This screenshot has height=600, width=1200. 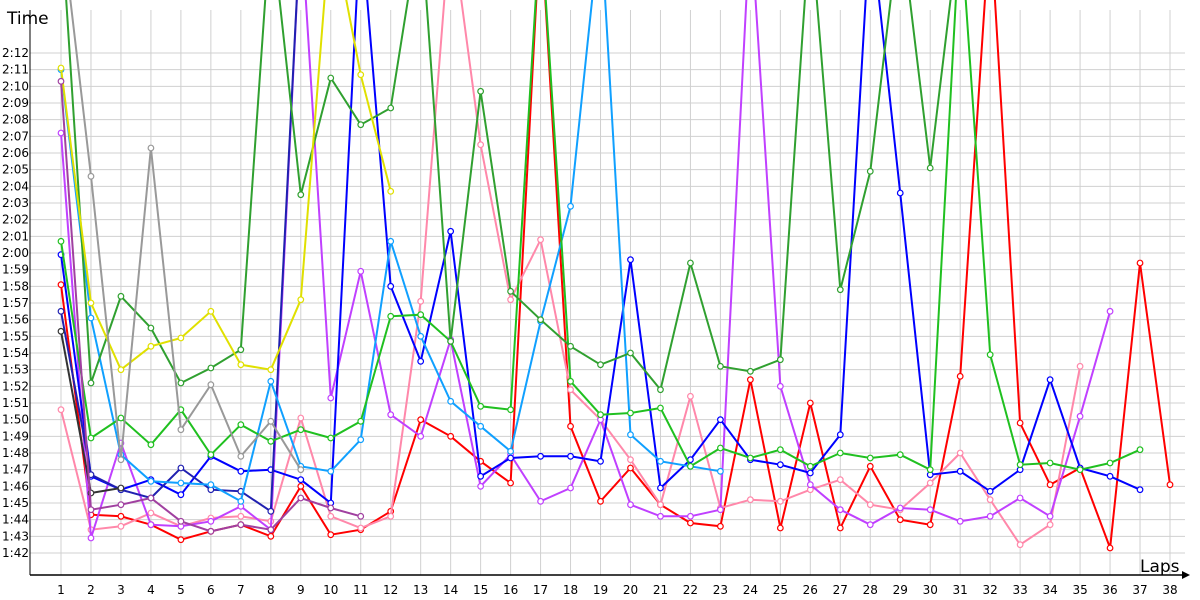 What do you see at coordinates (211, 590) in the screenshot?
I see `x-tick-label: 6` at bounding box center [211, 590].